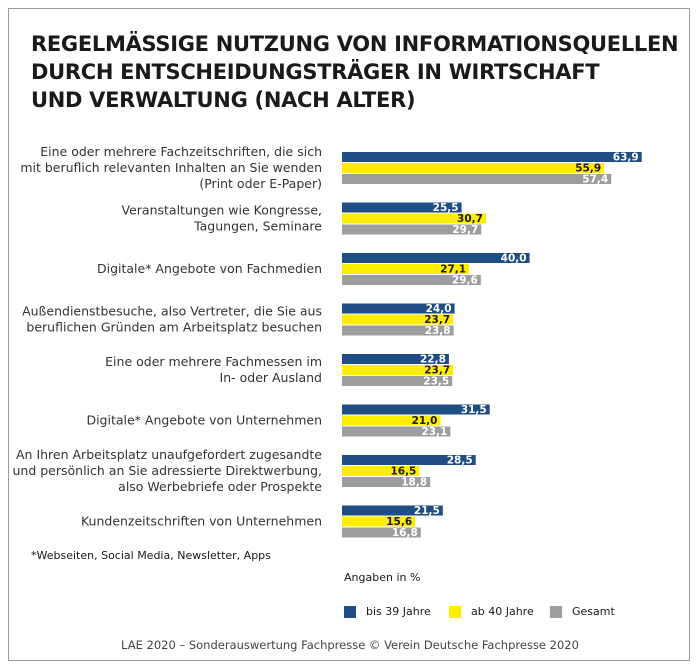 The height and width of the screenshot is (671, 700). Describe the element at coordinates (433, 360) in the screenshot. I see `data-label-4-0: 22,8` at that location.